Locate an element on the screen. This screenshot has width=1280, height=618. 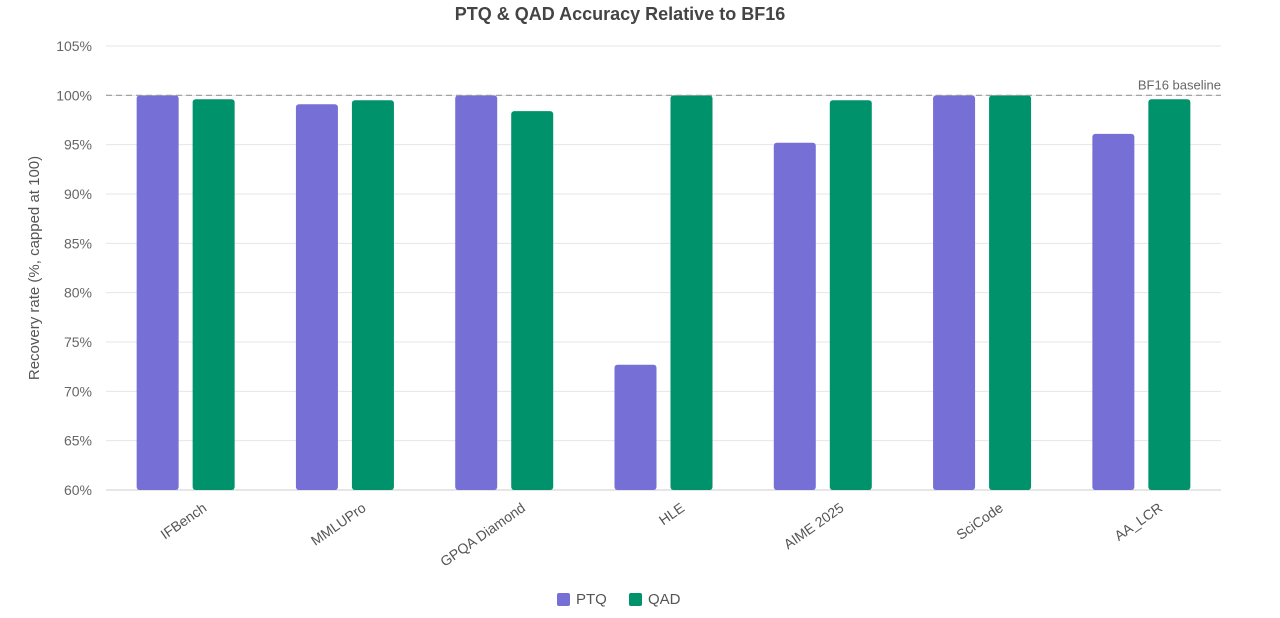
bar-qad-aa-lcr is located at coordinates (1169, 294).